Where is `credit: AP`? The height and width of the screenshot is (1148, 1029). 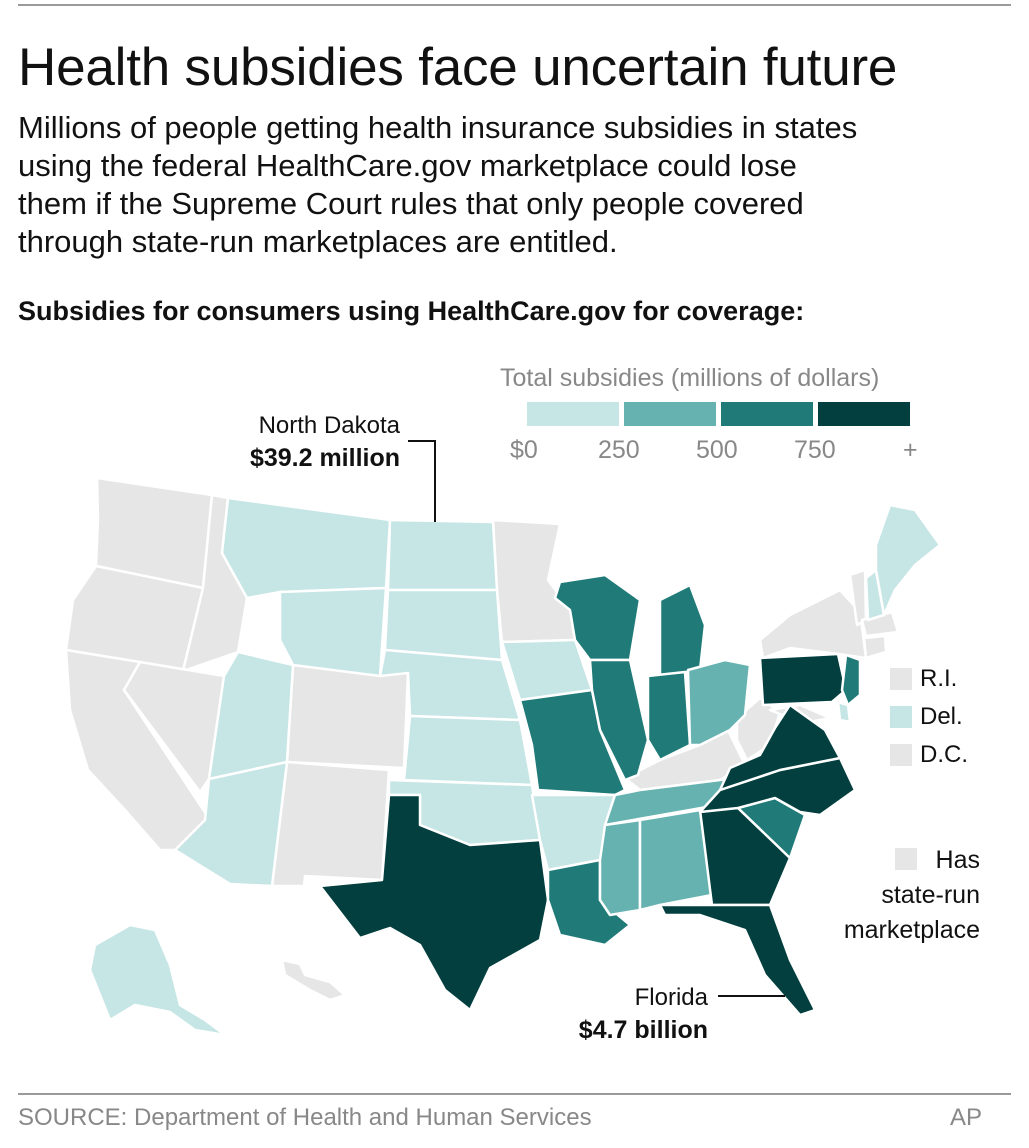 credit: AP is located at coordinates (965, 1117).